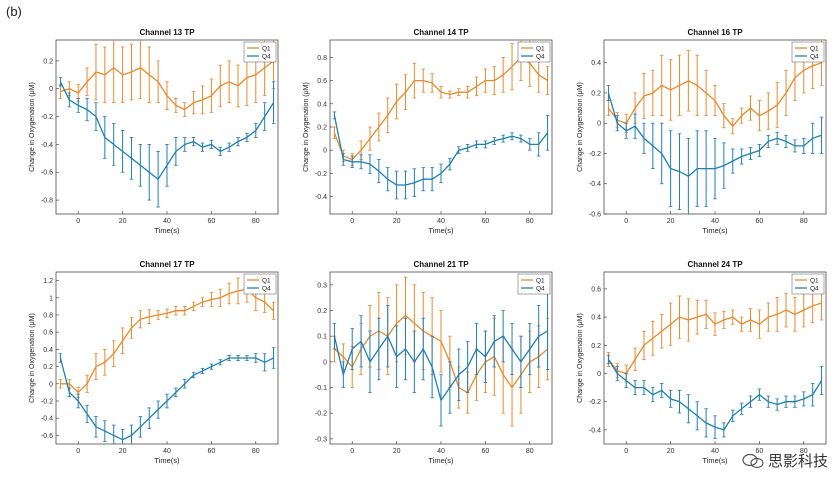 The height and width of the screenshot is (477, 836). Describe the element at coordinates (322, 285) in the screenshot. I see `y-tick-label: 0.3` at that location.